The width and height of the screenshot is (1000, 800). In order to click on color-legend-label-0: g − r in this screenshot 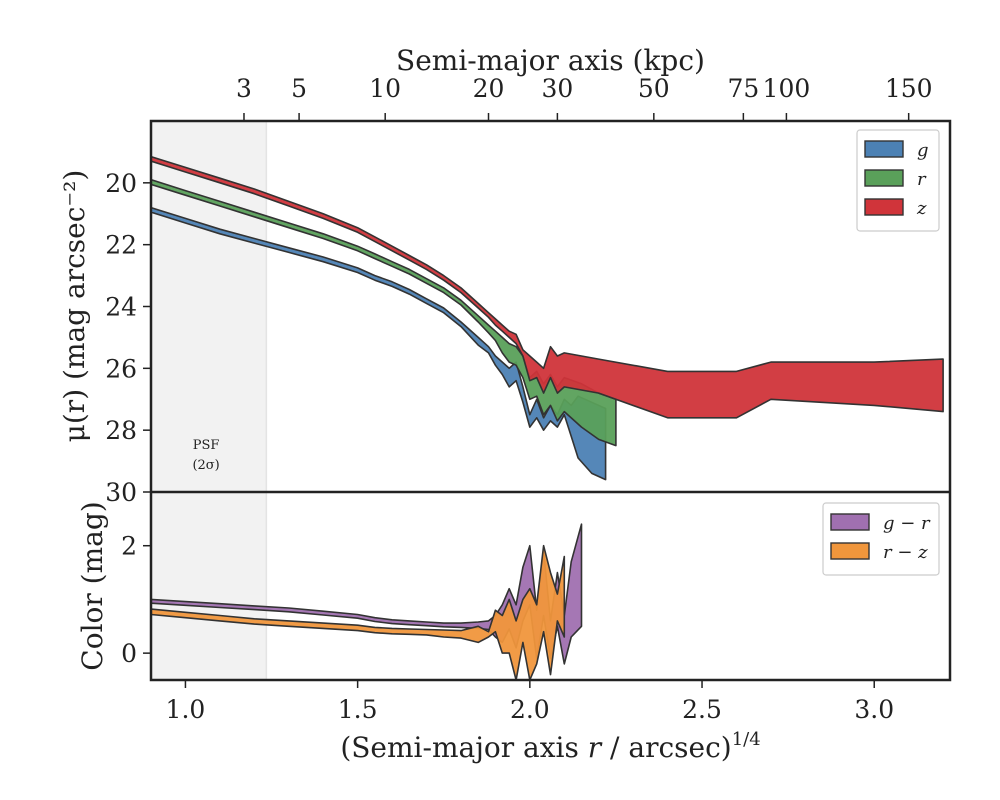, I will do `click(907, 523)`.